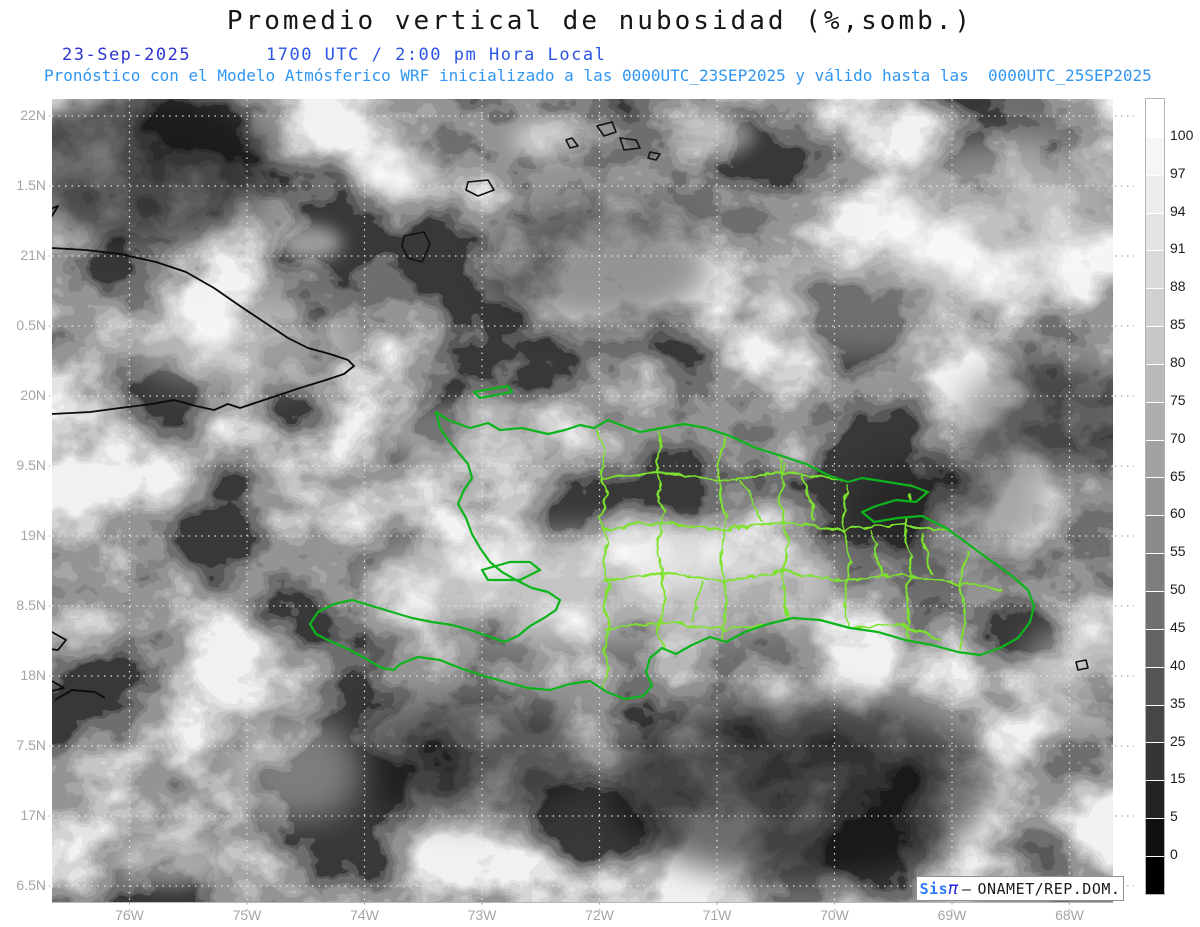  What do you see at coordinates (1178, 551) in the screenshot?
I see `colorbar-tick-label: 55` at bounding box center [1178, 551].